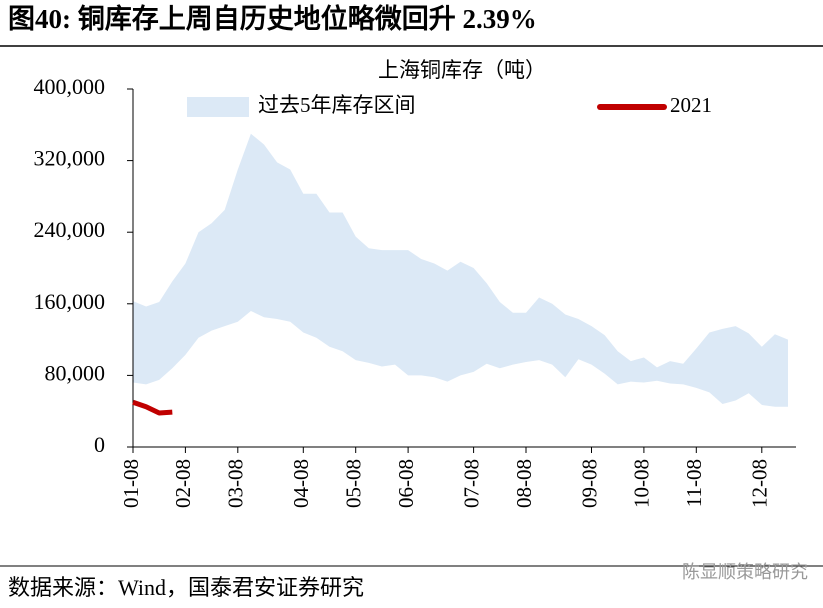 This screenshot has width=823, height=608. What do you see at coordinates (152, 407) in the screenshot?
I see `line-2021` at bounding box center [152, 407].